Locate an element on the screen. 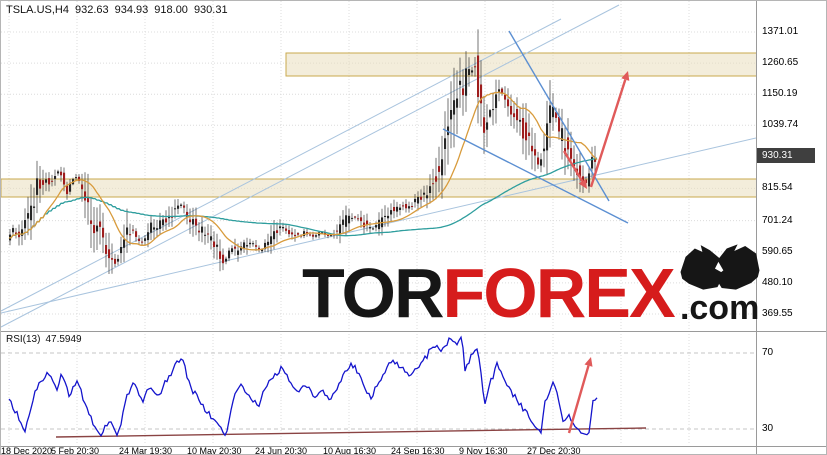  time-tick-label: 9 Nov 16:30 is located at coordinates (483, 450).